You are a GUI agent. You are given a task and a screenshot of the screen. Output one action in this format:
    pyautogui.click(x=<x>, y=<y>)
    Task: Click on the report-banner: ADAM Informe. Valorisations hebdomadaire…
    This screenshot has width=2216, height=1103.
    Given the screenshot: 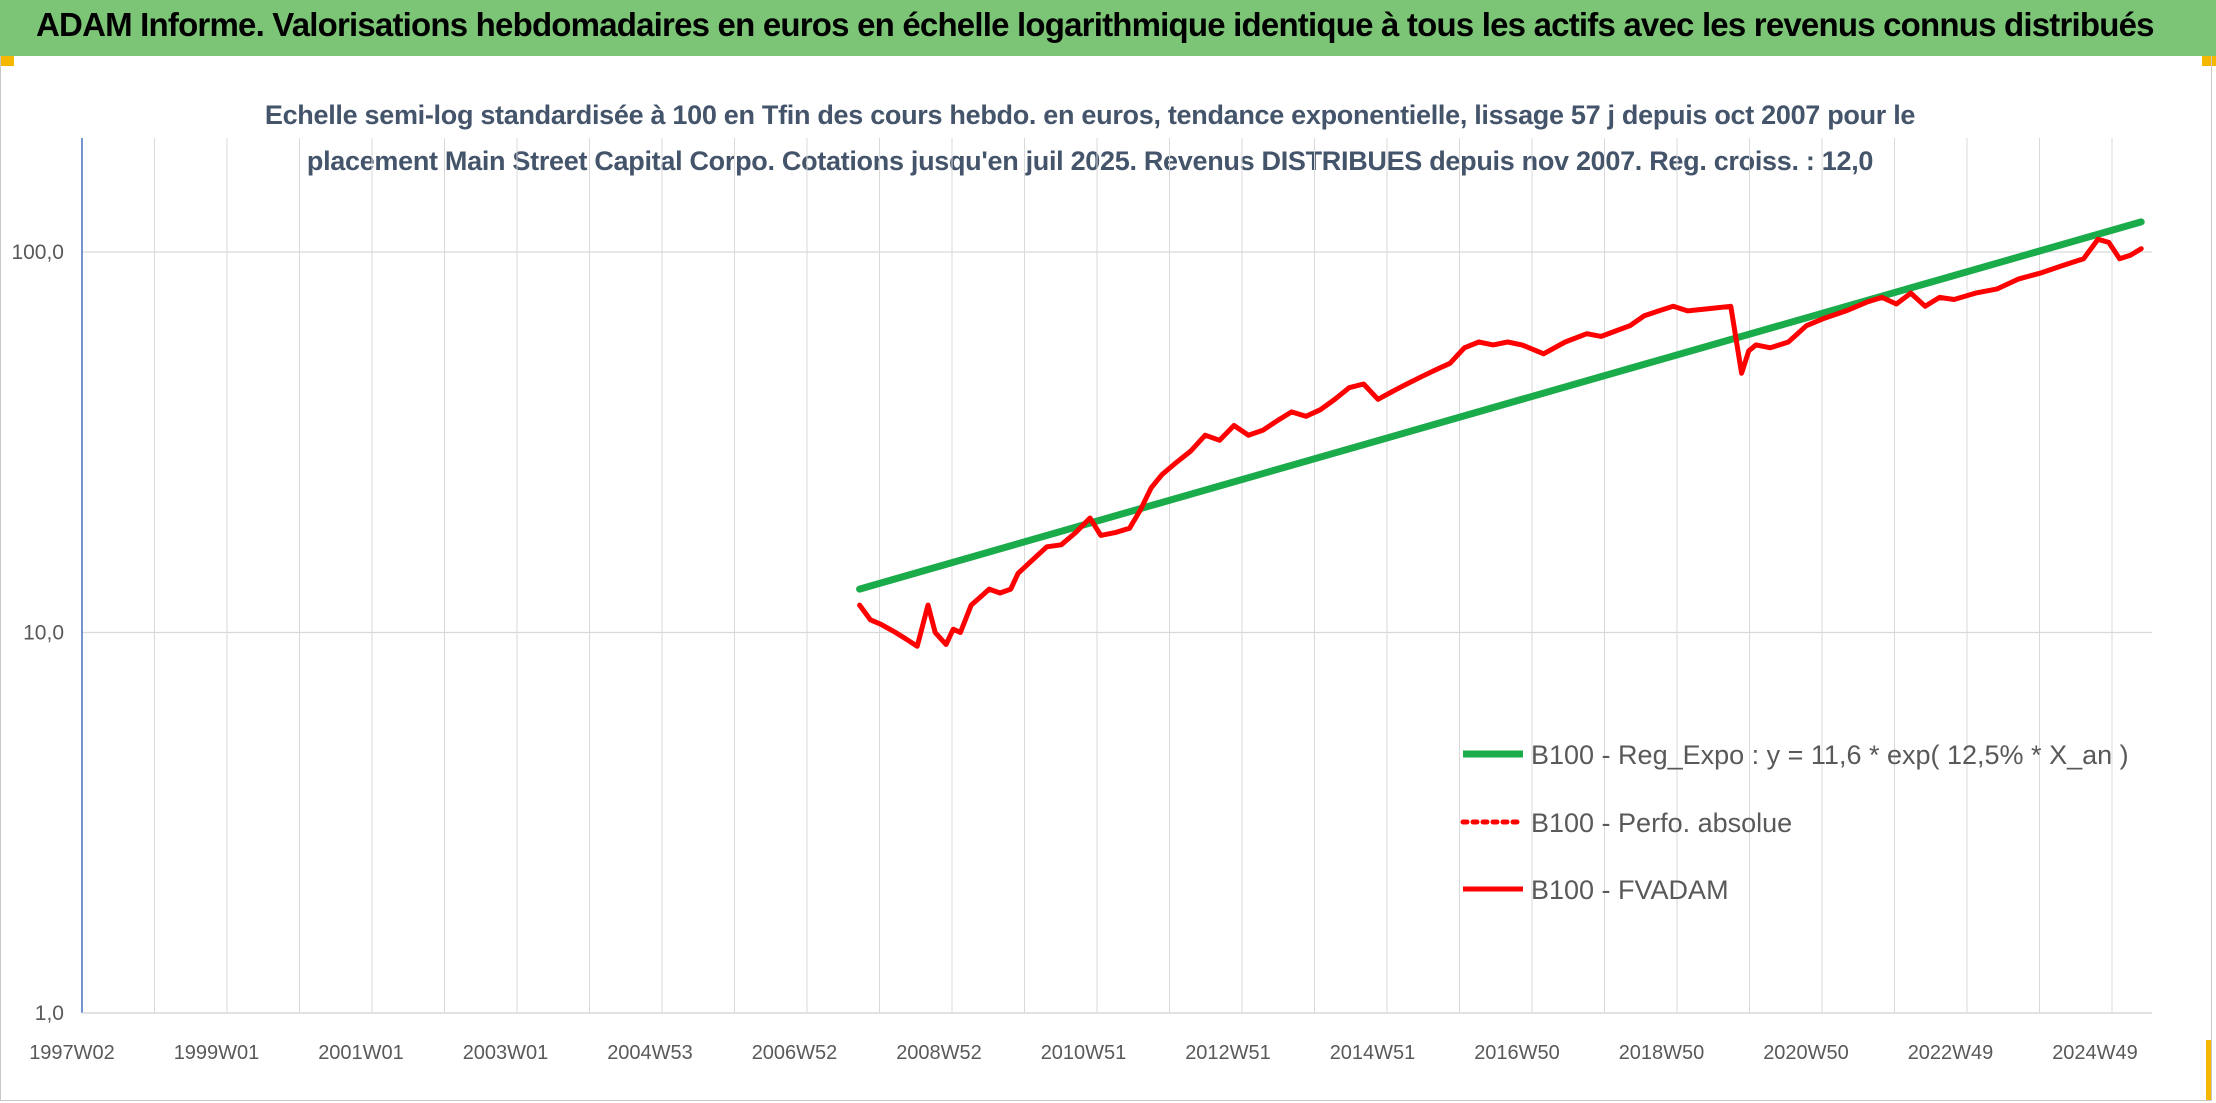 What is the action you would take?
    pyautogui.click(x=1108, y=28)
    